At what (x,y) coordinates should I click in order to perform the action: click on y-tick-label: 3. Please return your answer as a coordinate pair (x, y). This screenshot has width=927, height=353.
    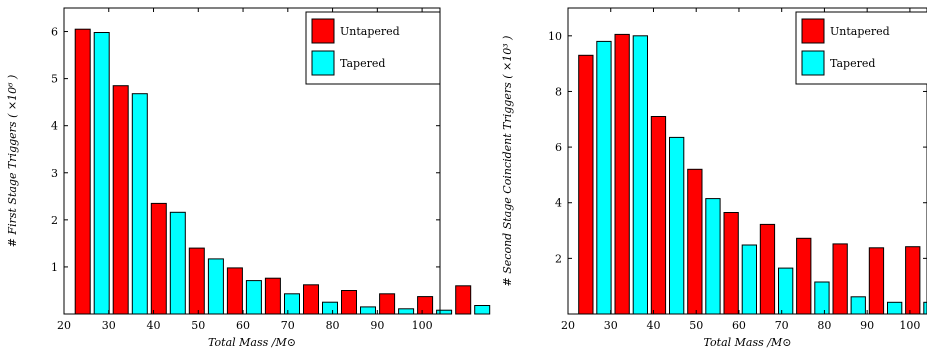
    Looking at the image, I should click on (54, 173).